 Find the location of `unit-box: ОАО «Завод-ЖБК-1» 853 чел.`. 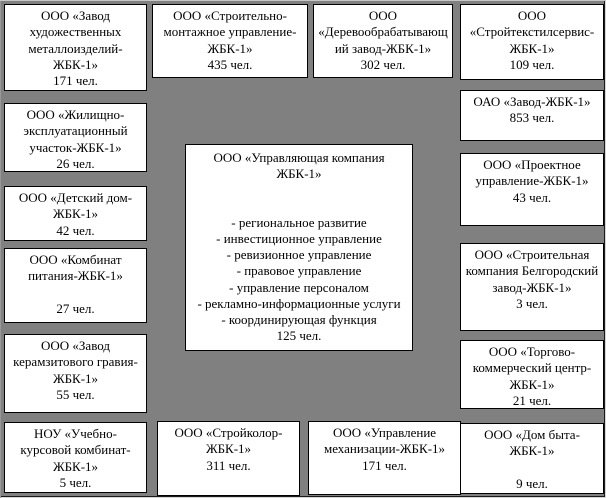

unit-box: ОАО «Завод-ЖБК-1» 853 чел. is located at coordinates (532, 115).